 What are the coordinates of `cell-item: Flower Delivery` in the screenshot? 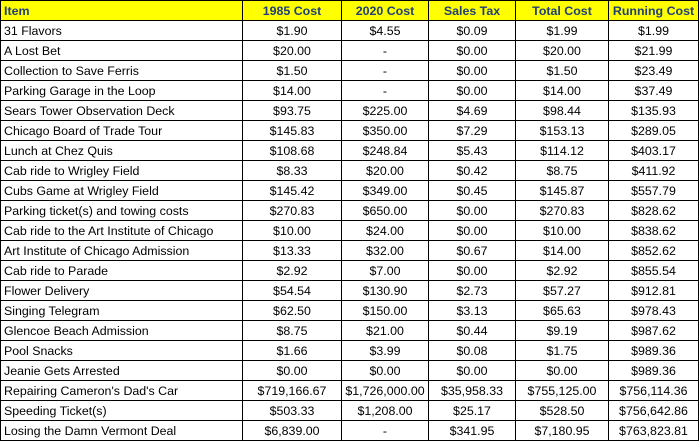 It's located at (121, 290).